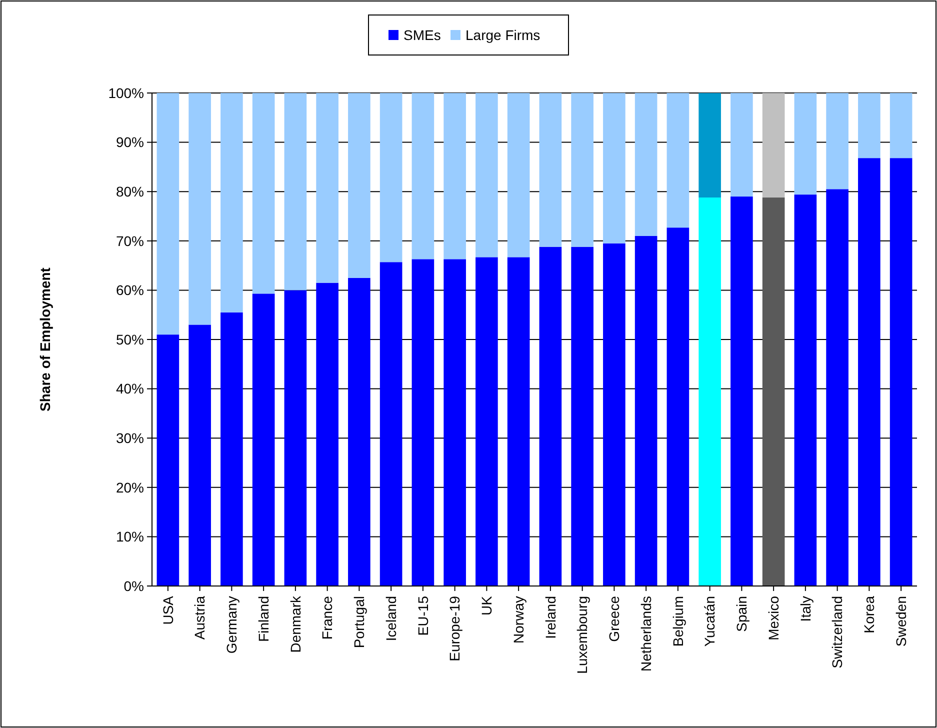 The height and width of the screenshot is (728, 937). I want to click on x-tick-label: Switzerland, so click(837, 632).